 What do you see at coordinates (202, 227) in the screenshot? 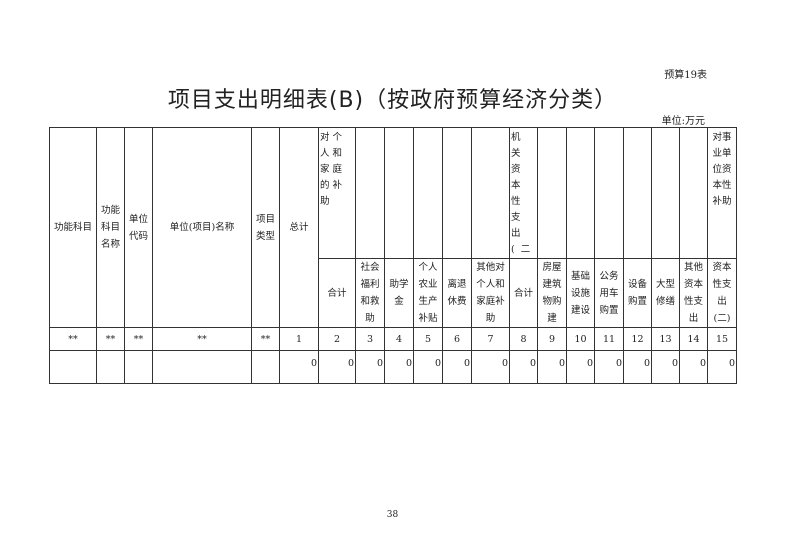
I see `header-unit-name: 单位(项目)名称` at bounding box center [202, 227].